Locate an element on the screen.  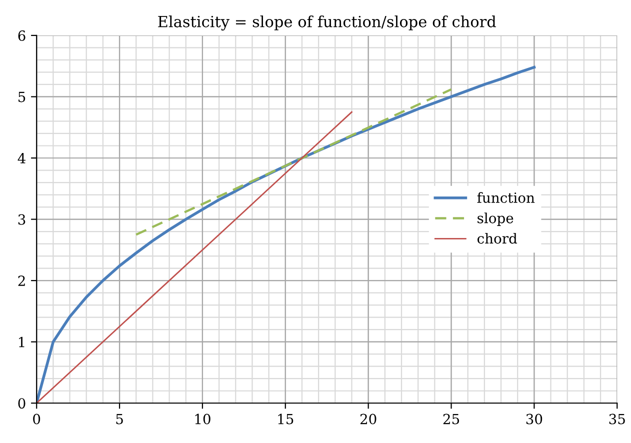
legend-label: function is located at coordinates (506, 197).